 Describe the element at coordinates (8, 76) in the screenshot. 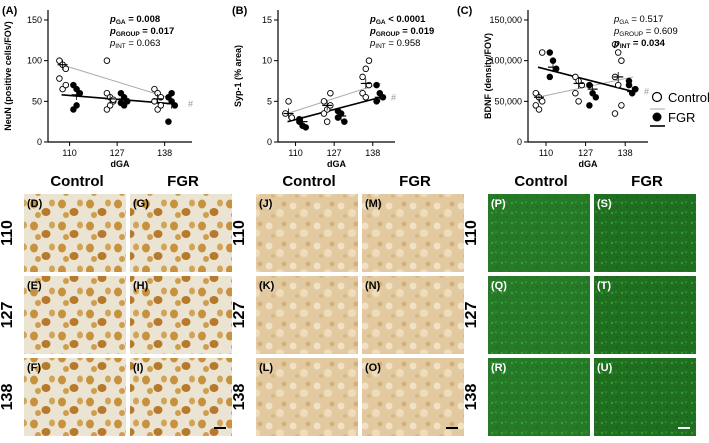

I see `y-axis-label: NeuN (positive cells/FOV)` at that location.